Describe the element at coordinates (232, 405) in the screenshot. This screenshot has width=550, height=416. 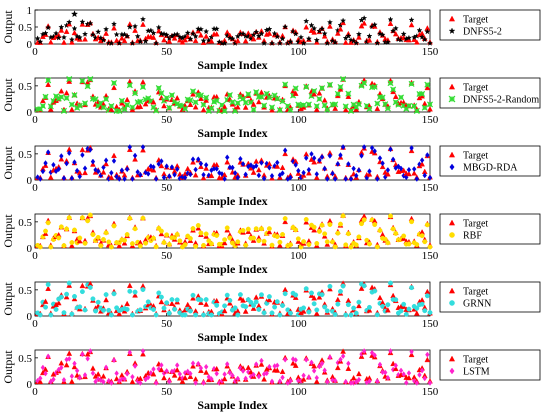
I see `x-axis-label: Sample Index` at that location.